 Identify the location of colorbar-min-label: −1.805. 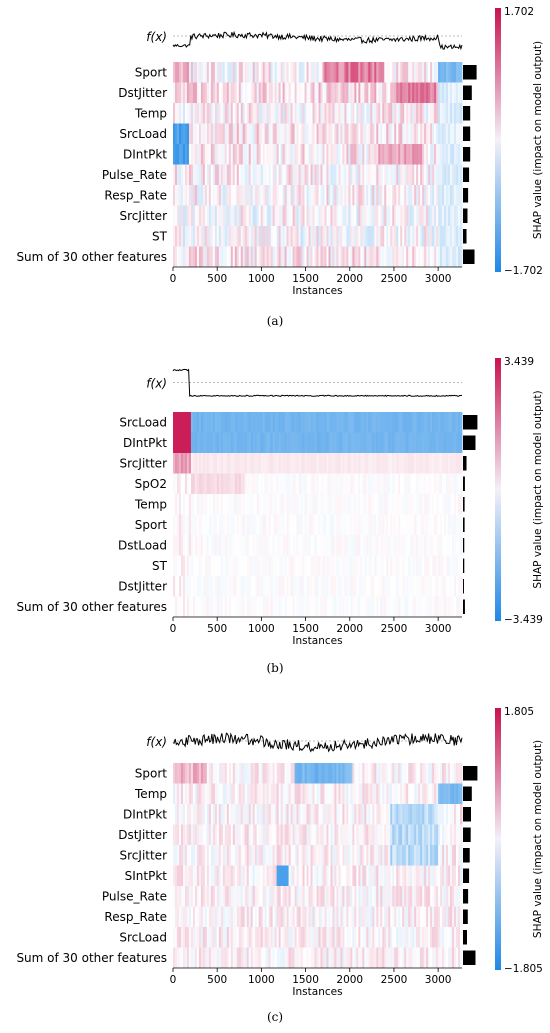
(523, 969).